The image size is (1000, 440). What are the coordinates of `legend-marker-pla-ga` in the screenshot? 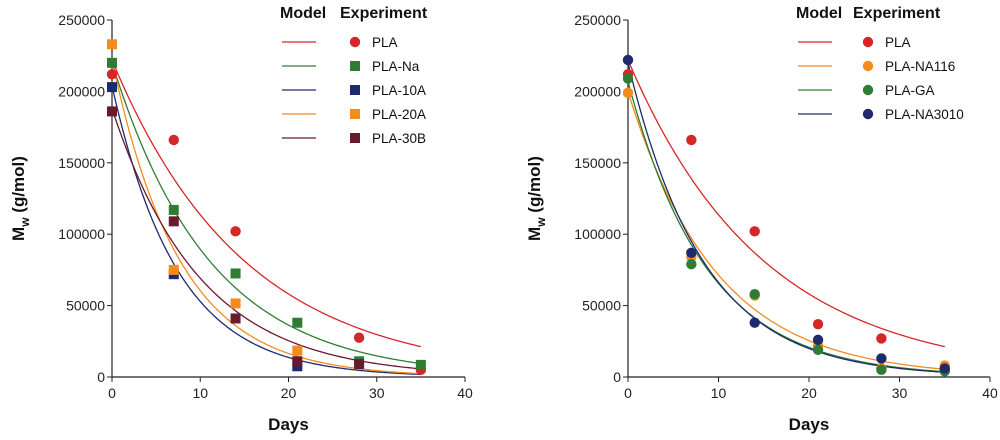 It's located at (868, 90).